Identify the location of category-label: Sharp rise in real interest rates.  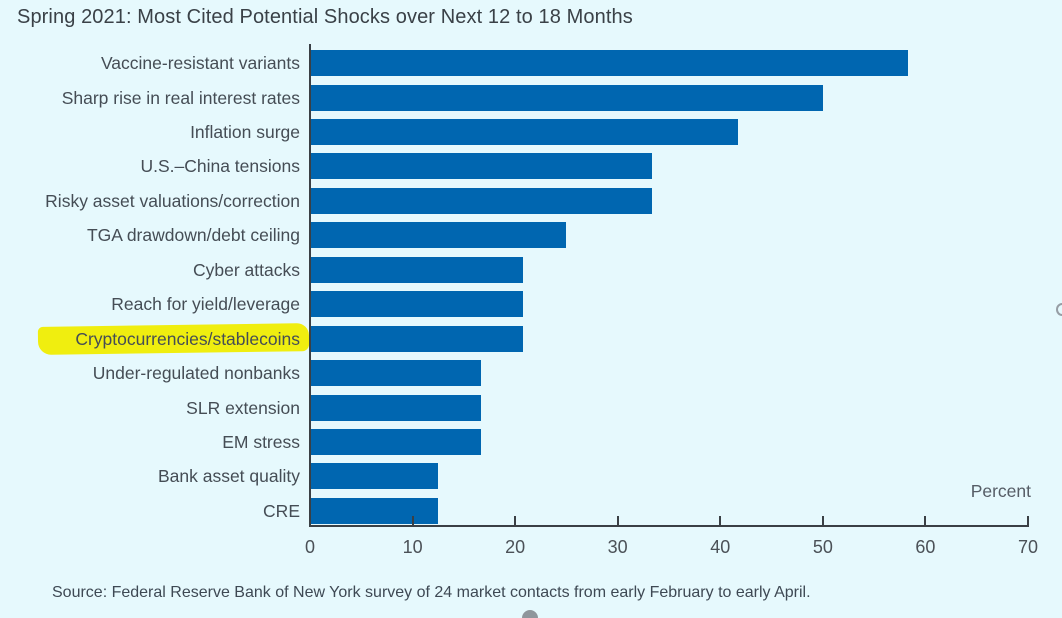
(180, 97).